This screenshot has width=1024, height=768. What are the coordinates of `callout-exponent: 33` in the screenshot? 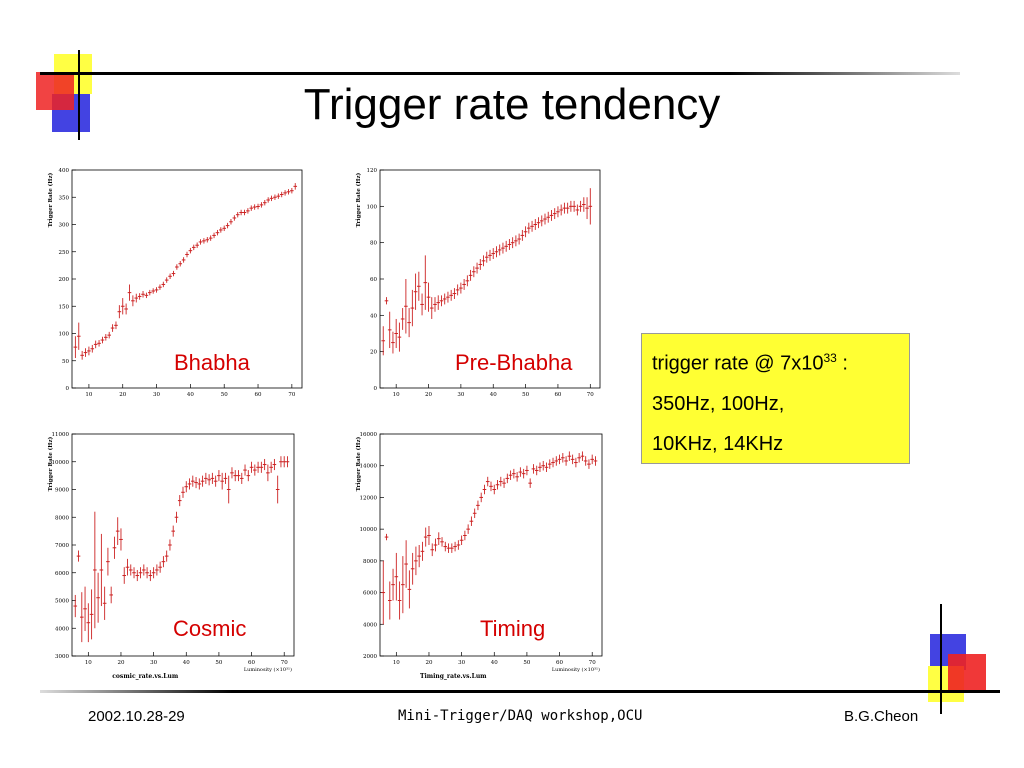 It's located at (830, 358).